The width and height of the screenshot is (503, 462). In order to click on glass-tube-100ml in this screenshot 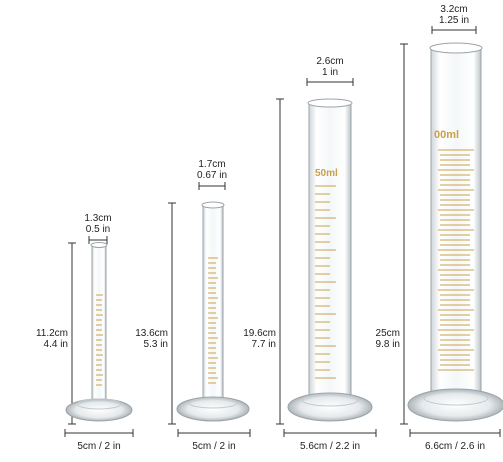, I will do `click(456, 222)`.